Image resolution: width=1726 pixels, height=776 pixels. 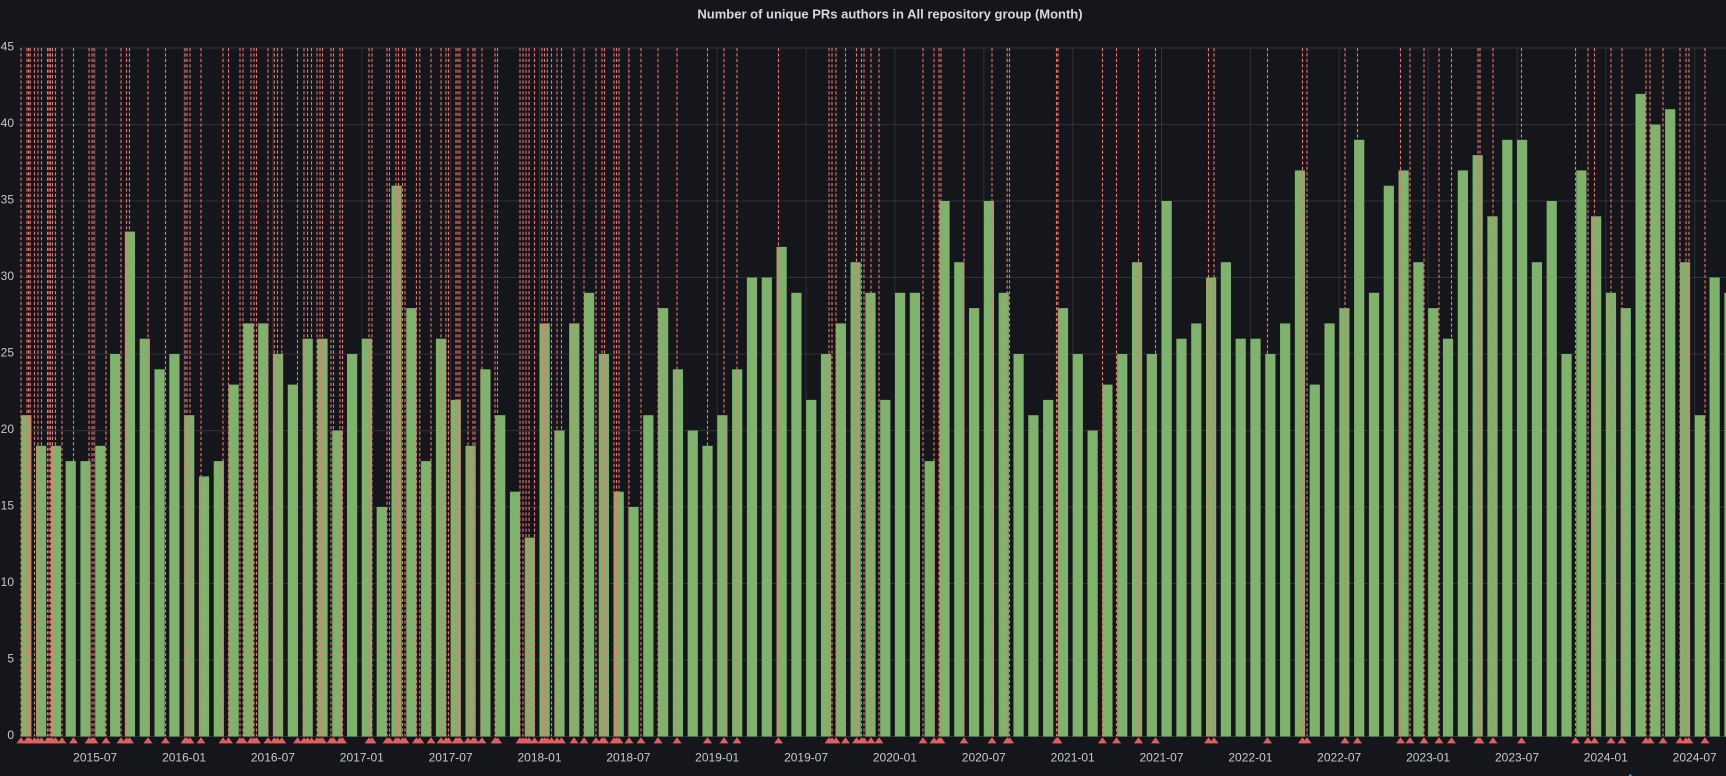 I want to click on svg-text: 2020-07, so click(x=984, y=758).